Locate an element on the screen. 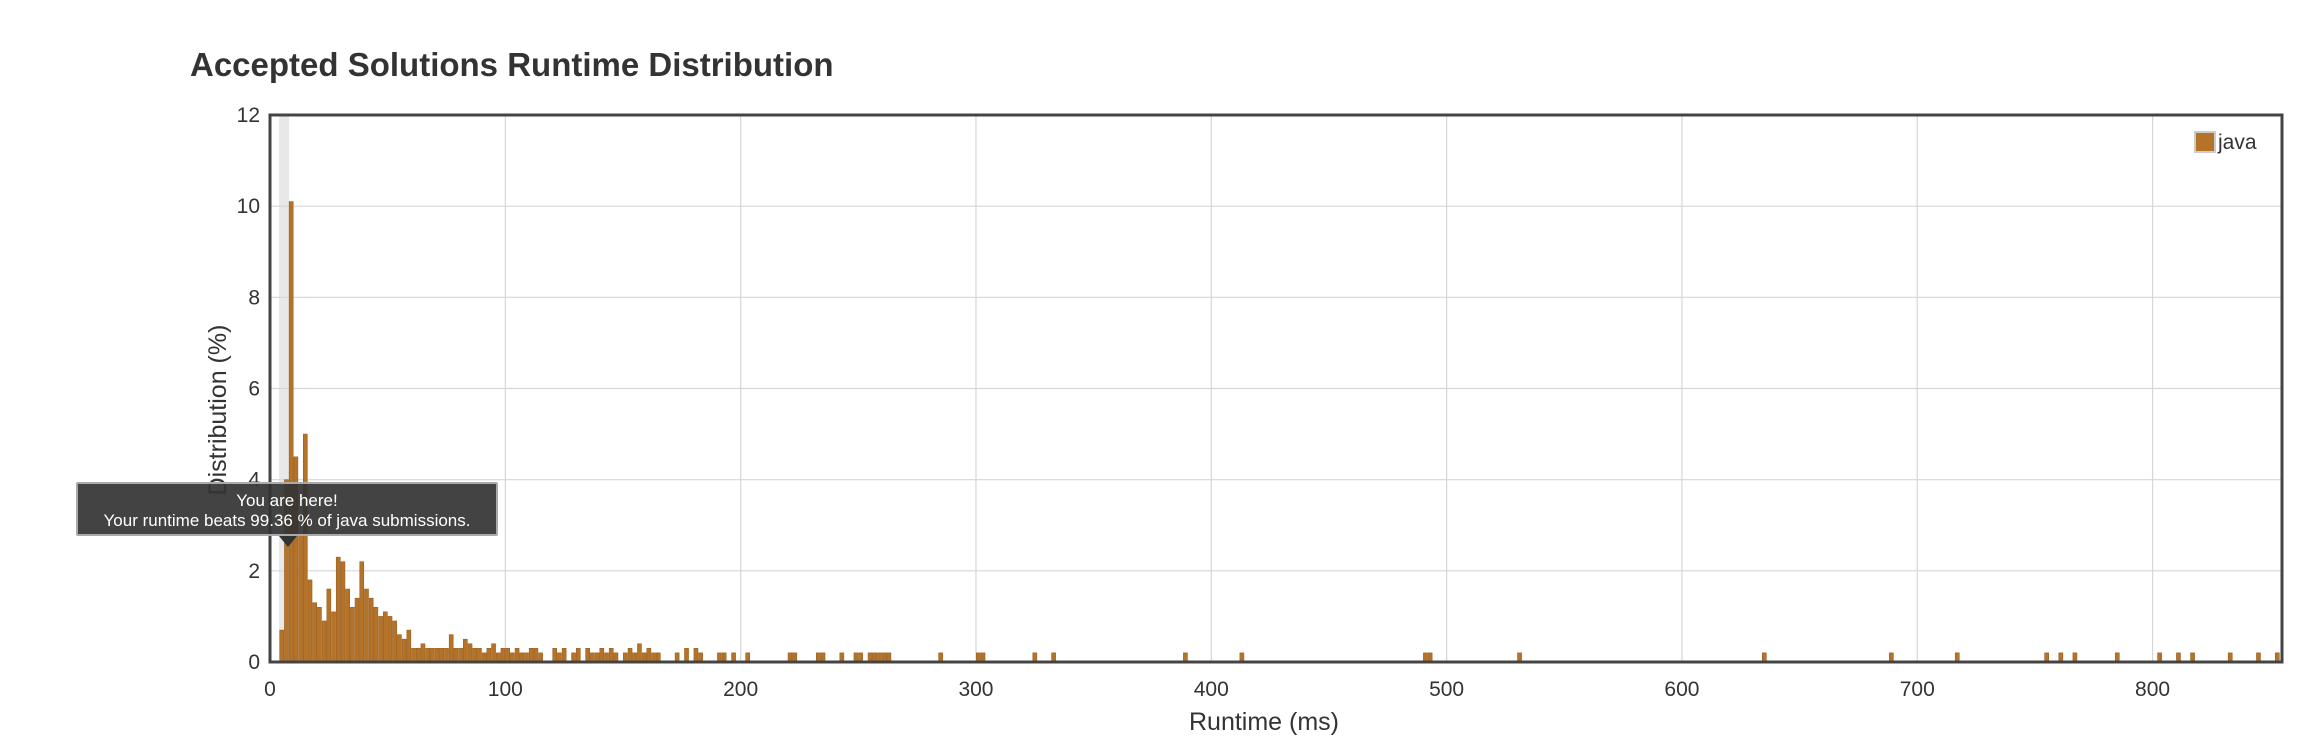 This screenshot has width=2324, height=750. legend: java is located at coordinates (2225, 142).